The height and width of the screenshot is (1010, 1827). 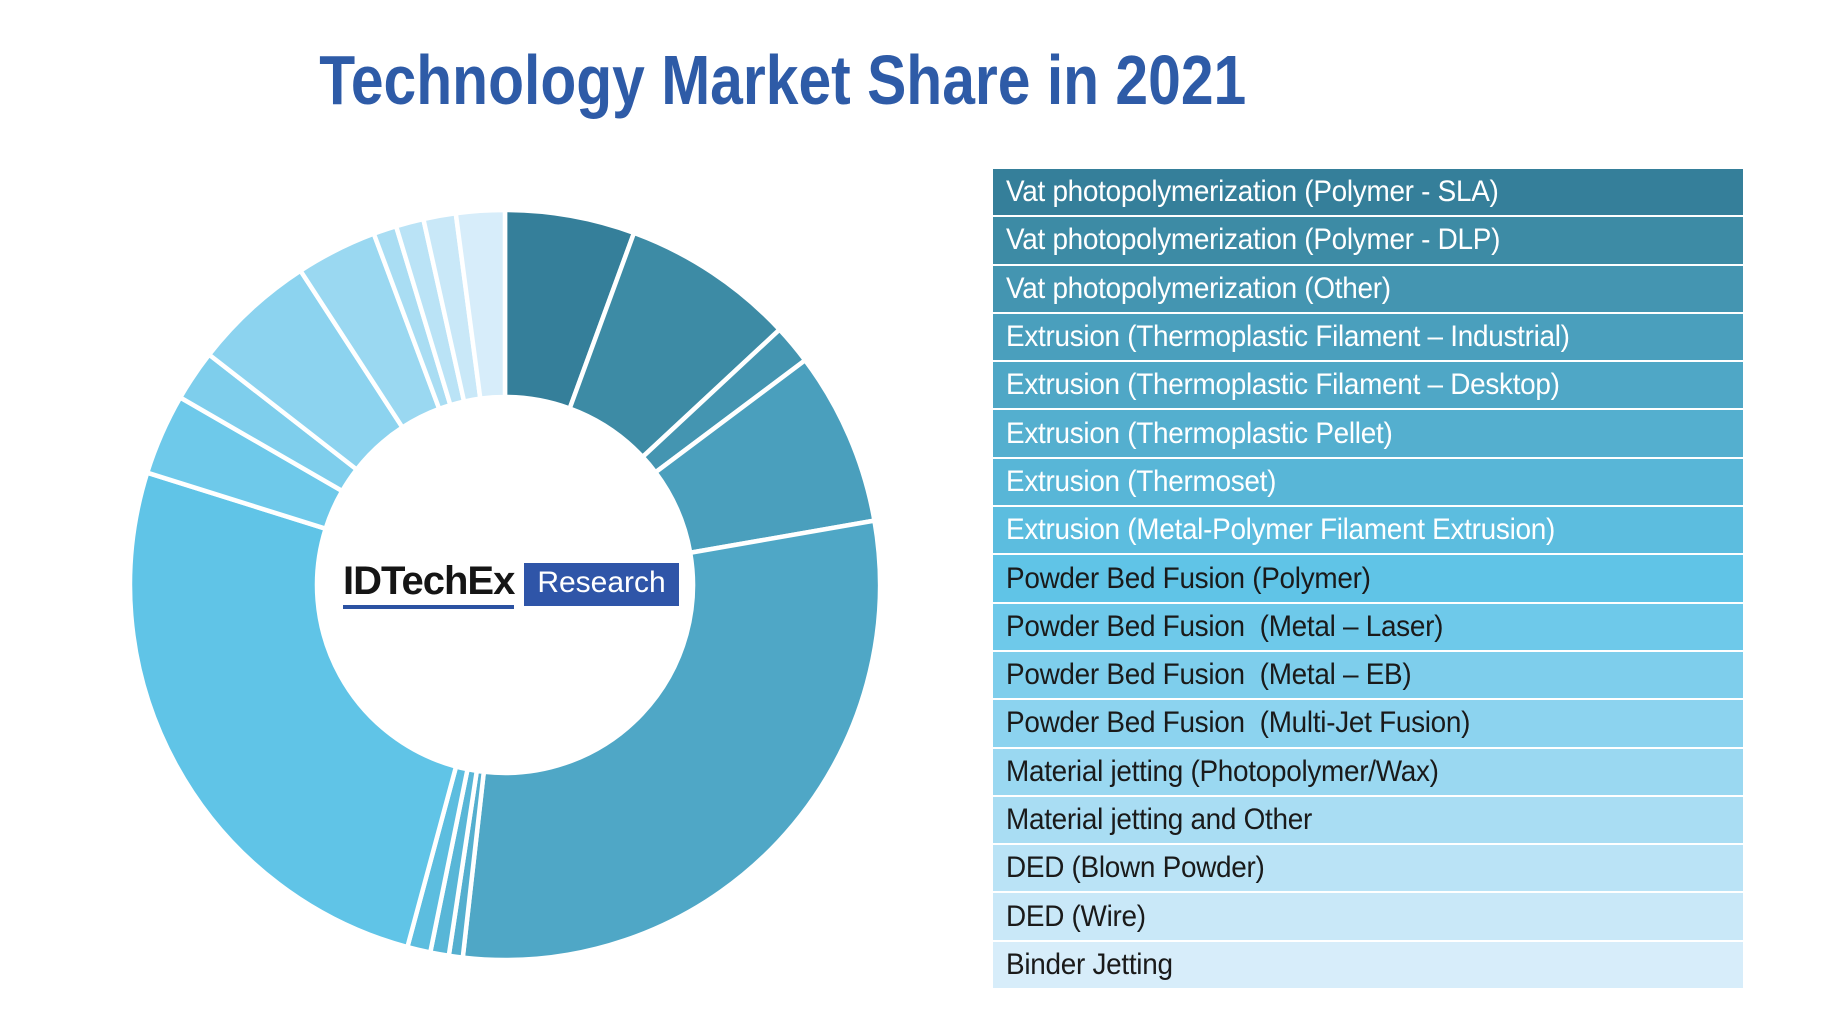 What do you see at coordinates (1368, 820) in the screenshot?
I see `legend-item: Material jetting and Other` at bounding box center [1368, 820].